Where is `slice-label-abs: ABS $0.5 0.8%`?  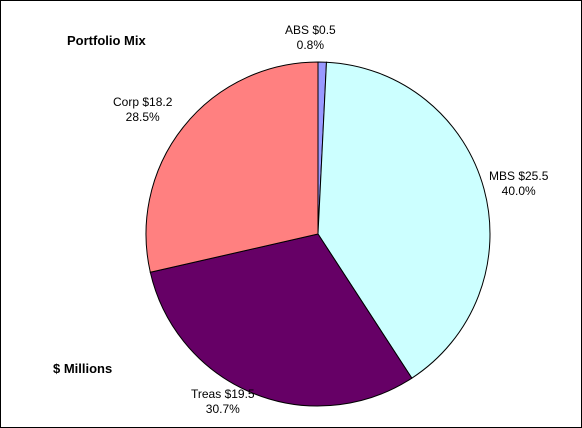 slice-label-abs: ABS $0.5 0.8% is located at coordinates (310, 38).